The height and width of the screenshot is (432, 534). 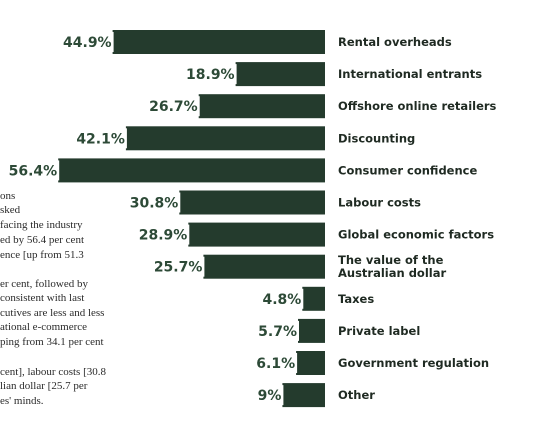 I want to click on category-label: Discounting, so click(x=376, y=138).